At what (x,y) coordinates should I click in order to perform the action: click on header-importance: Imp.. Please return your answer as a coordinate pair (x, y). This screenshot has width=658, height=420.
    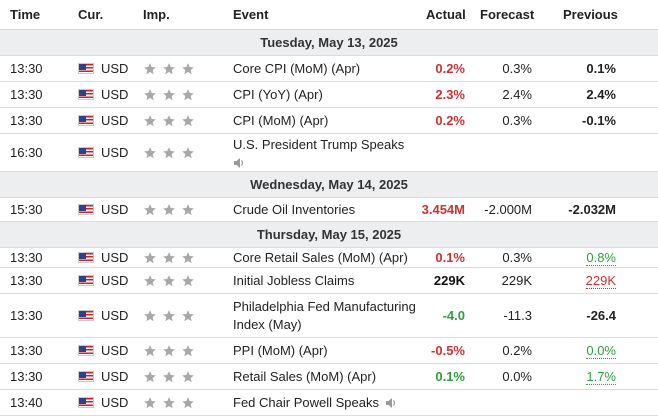
    Looking at the image, I should click on (156, 14).